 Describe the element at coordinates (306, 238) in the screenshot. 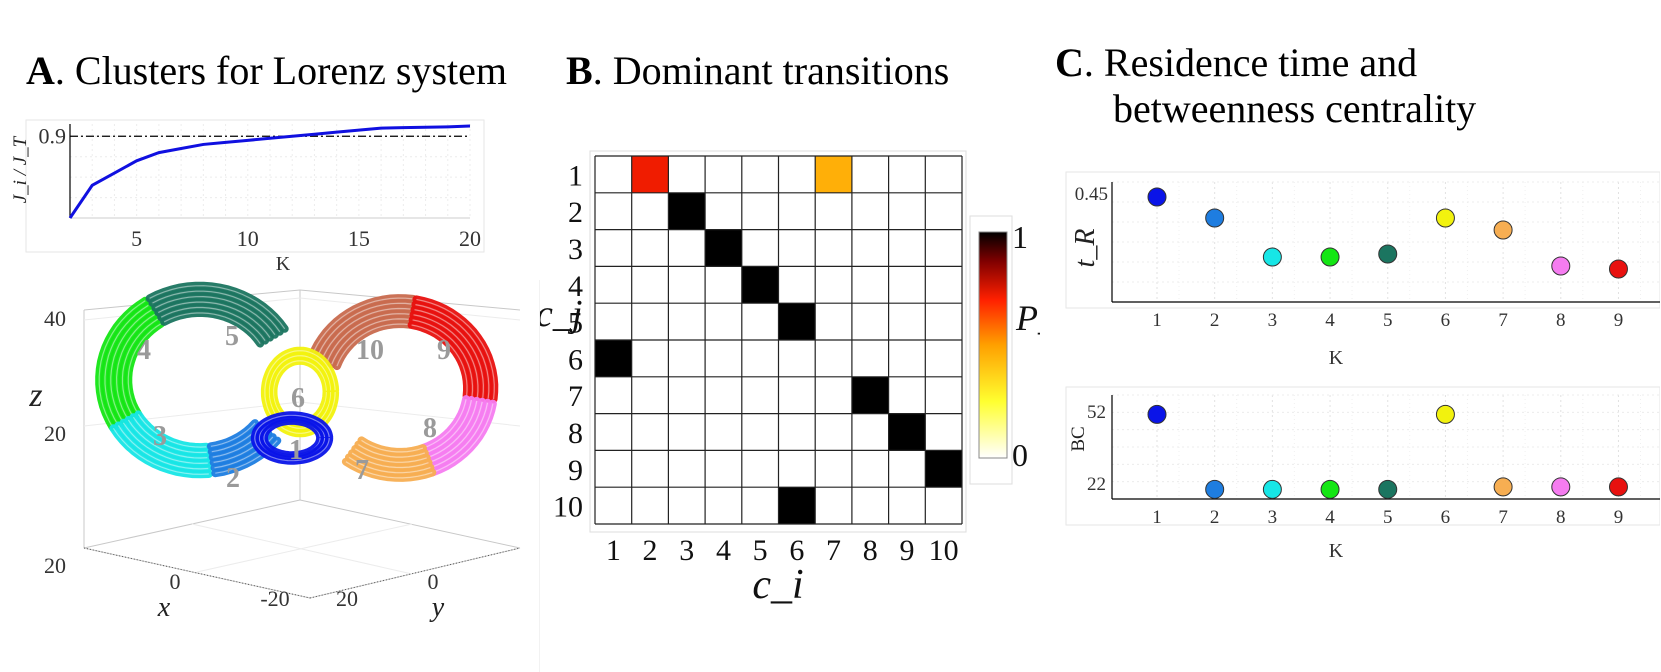

I see `convergence-xtick-labels: 5 10 15 20` at that location.